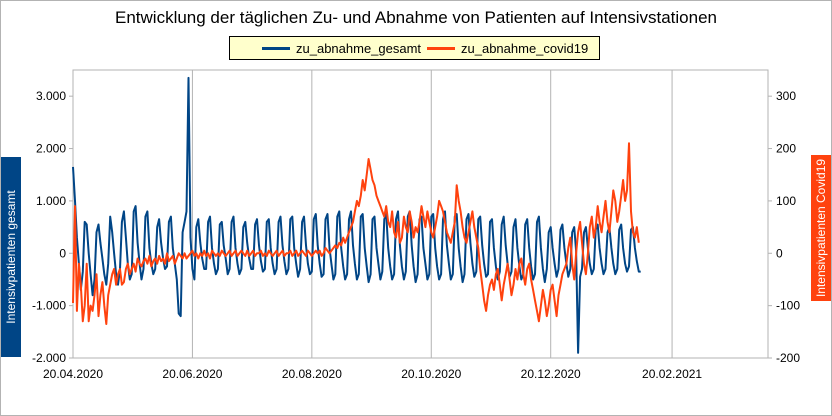  What do you see at coordinates (276, 48) in the screenshot?
I see `legend-swatch-gesamt` at bounding box center [276, 48].